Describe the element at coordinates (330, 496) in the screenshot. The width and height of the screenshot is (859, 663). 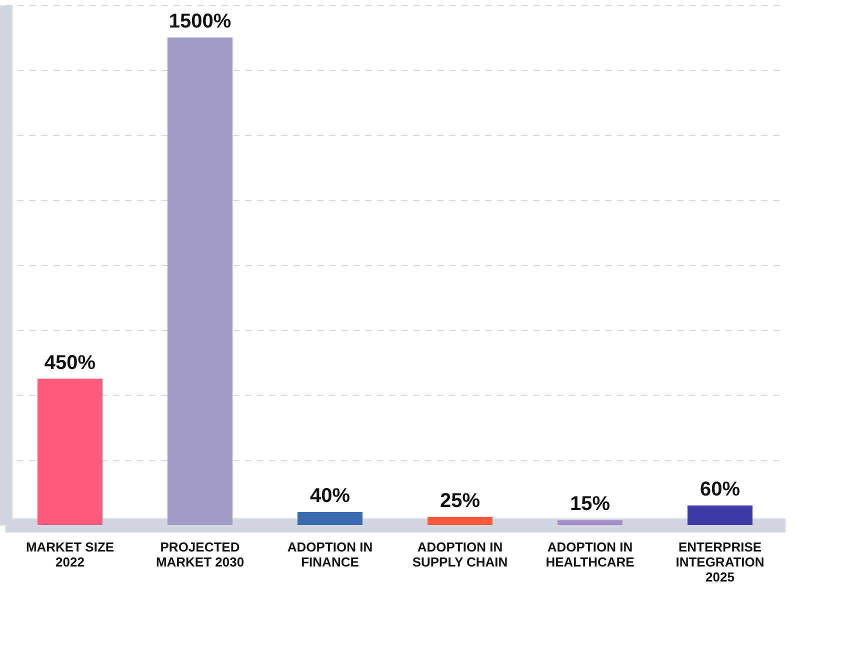
I see `data-label: 40%` at that location.